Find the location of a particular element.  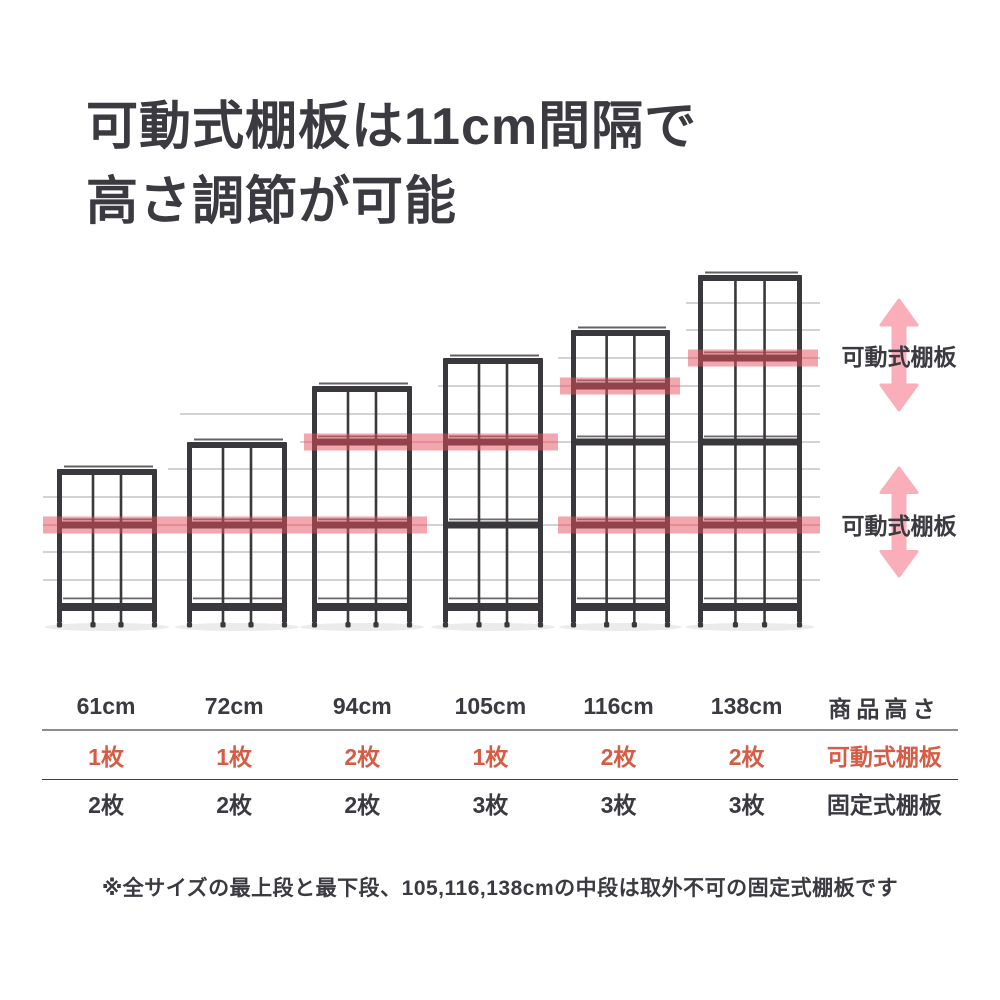

spec-header-row: 61cm 72cm 94cm 105cm 116cm 138cm 商品高さ is located at coordinates (500, 707).